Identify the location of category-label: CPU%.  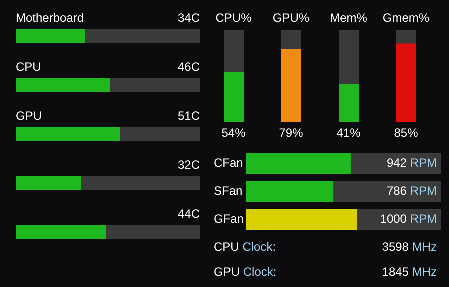
(234, 18).